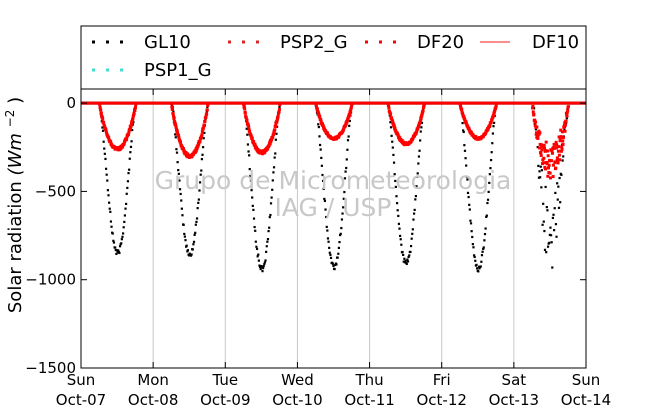  I want to click on watermark-line-2: IAG / USP, so click(333, 207).